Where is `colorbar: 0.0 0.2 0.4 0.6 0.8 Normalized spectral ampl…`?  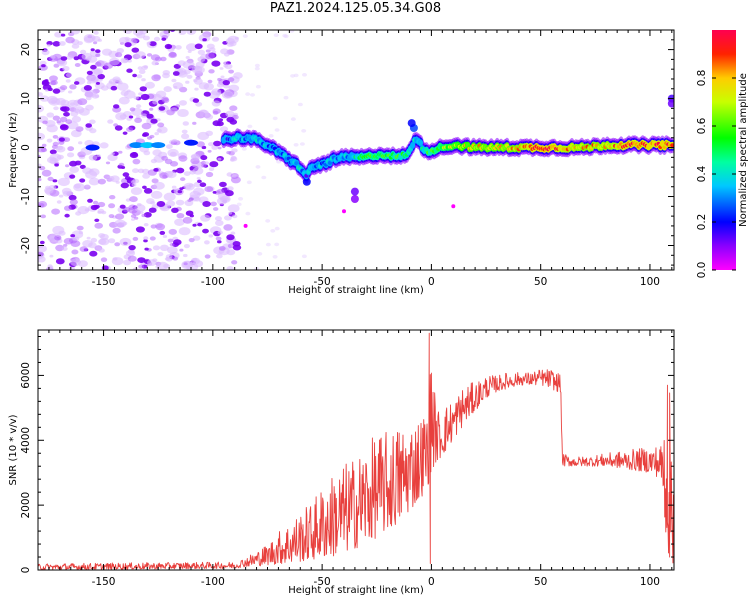
colorbar: 0.0 0.2 0.4 0.6 0.8 Normalized spectral ampl… is located at coordinates (722, 154).